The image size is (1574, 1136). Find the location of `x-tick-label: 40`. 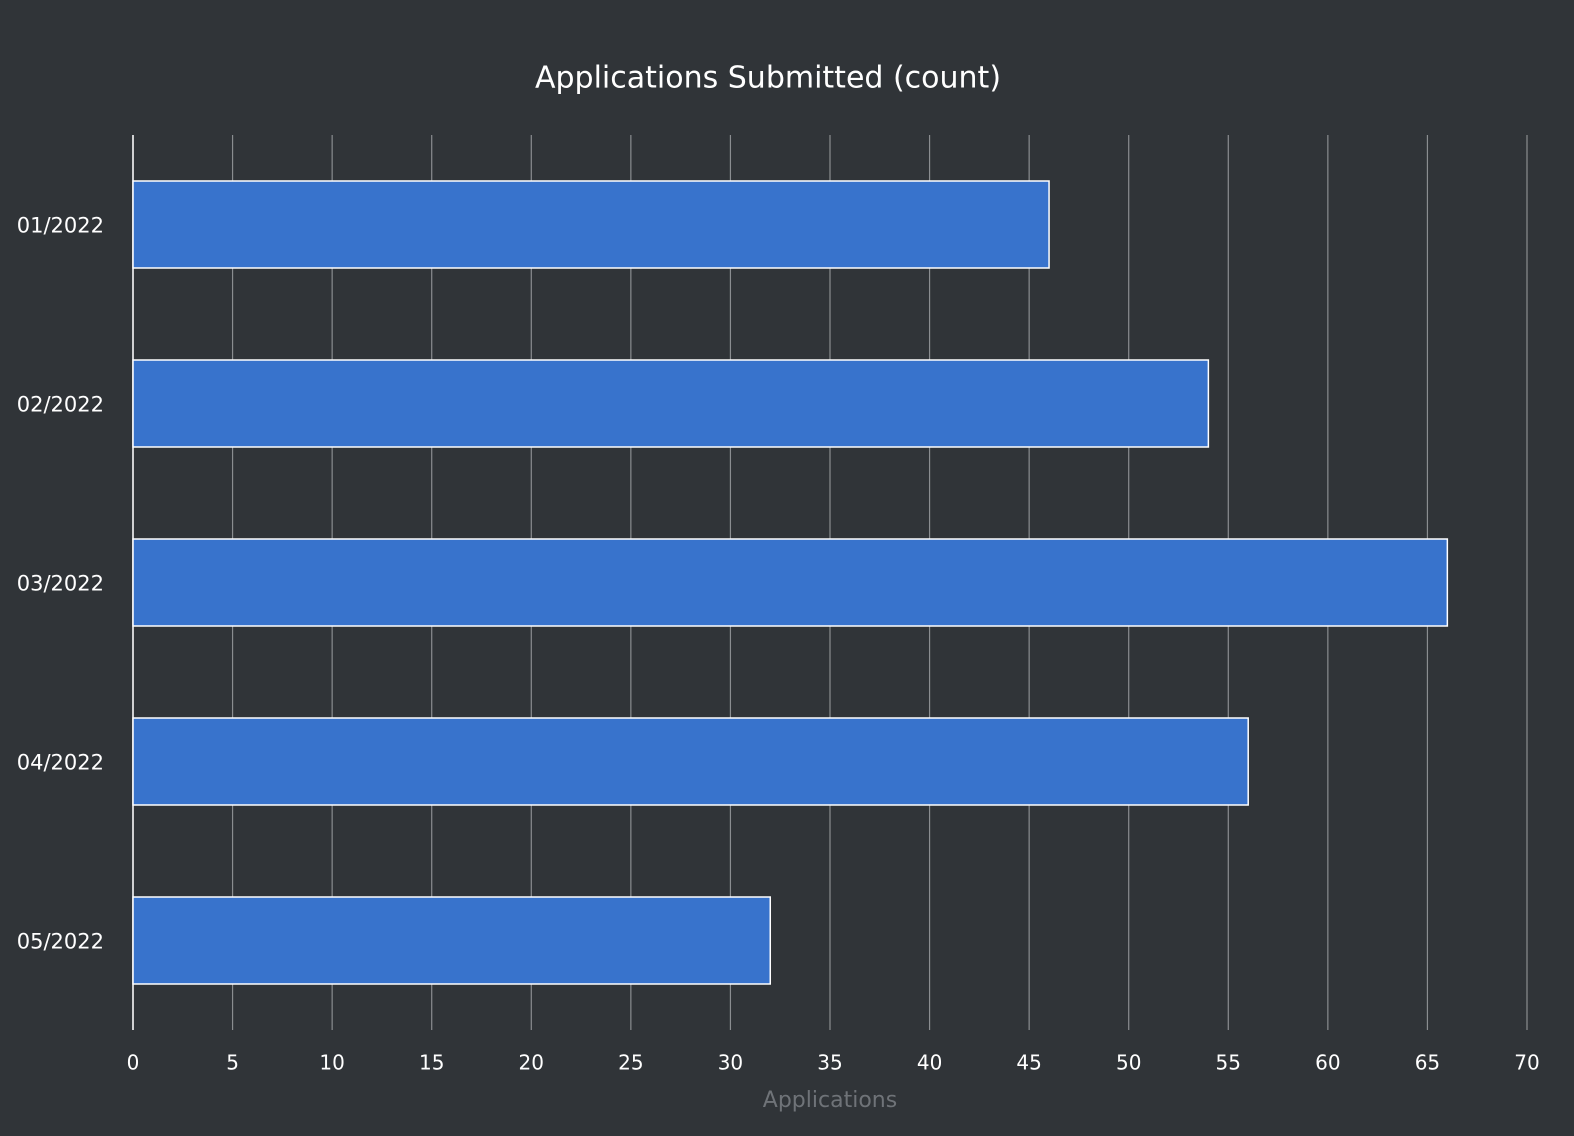

x-tick-label: 40 is located at coordinates (929, 1063).